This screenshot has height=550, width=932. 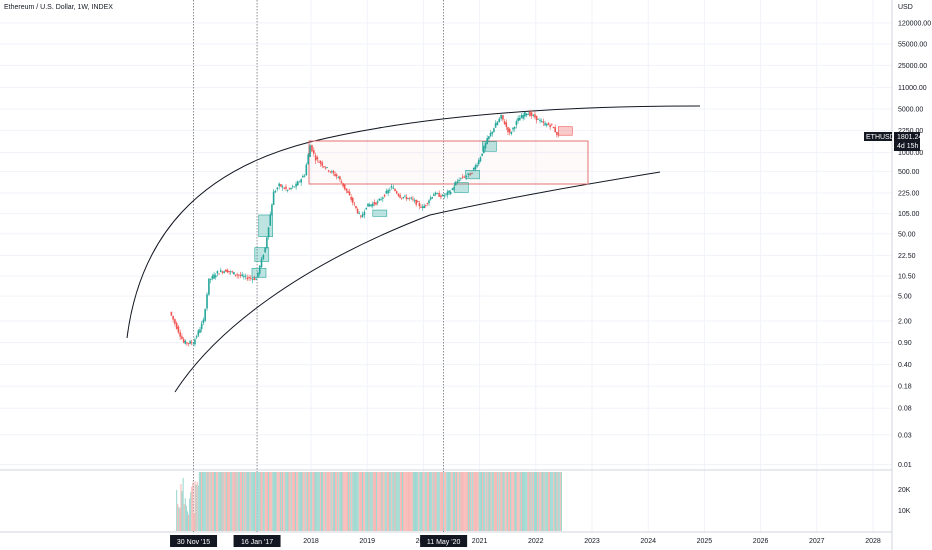 I want to click on range-box, so click(x=448, y=162).